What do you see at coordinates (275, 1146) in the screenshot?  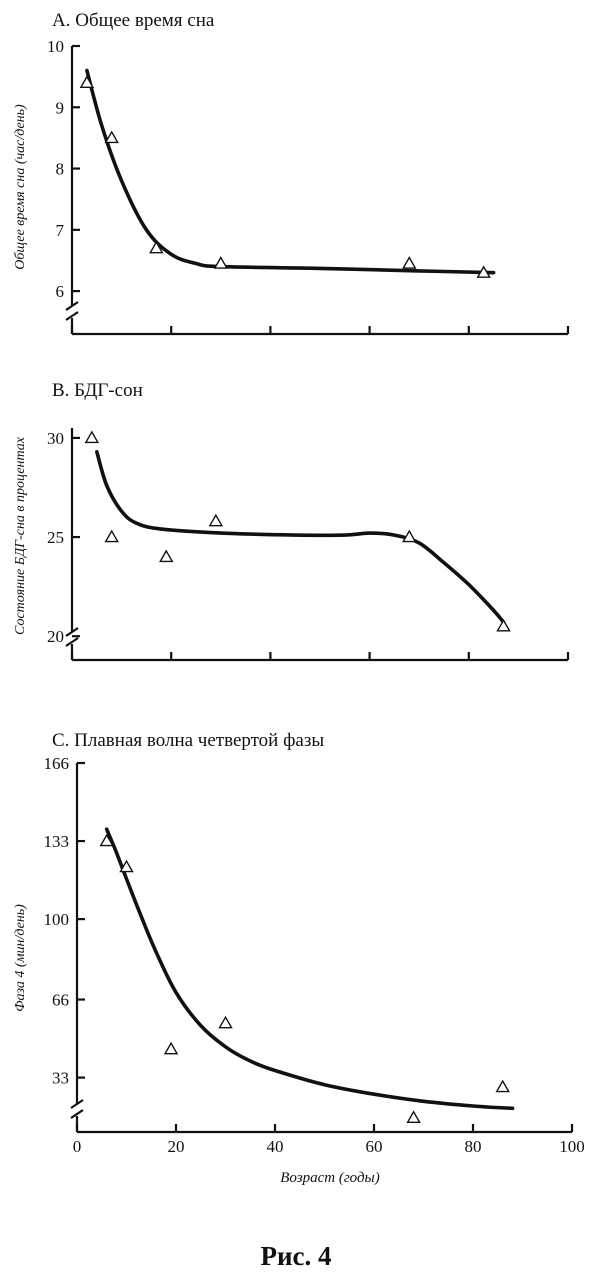 I see `x-tick-label: 40` at bounding box center [275, 1146].